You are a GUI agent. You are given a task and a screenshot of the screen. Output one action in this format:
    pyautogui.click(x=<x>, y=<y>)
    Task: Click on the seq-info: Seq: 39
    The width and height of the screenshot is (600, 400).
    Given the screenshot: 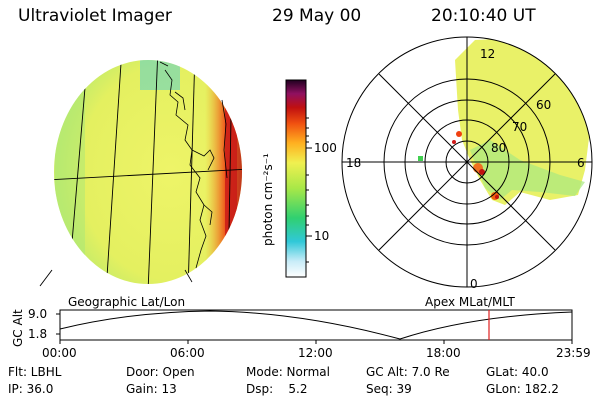 What is the action you would take?
    pyautogui.click(x=389, y=389)
    